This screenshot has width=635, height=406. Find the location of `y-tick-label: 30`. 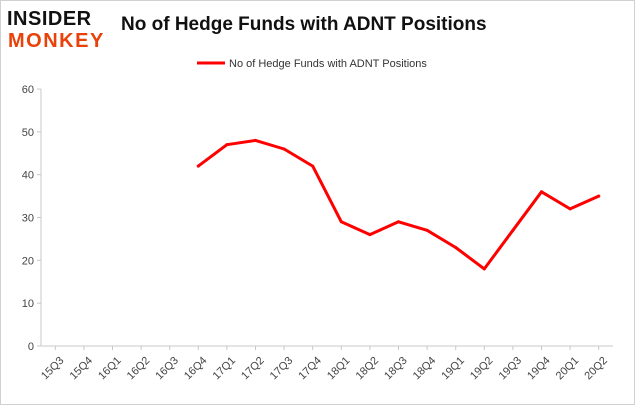

y-tick-label: 30 is located at coordinates (28, 219).